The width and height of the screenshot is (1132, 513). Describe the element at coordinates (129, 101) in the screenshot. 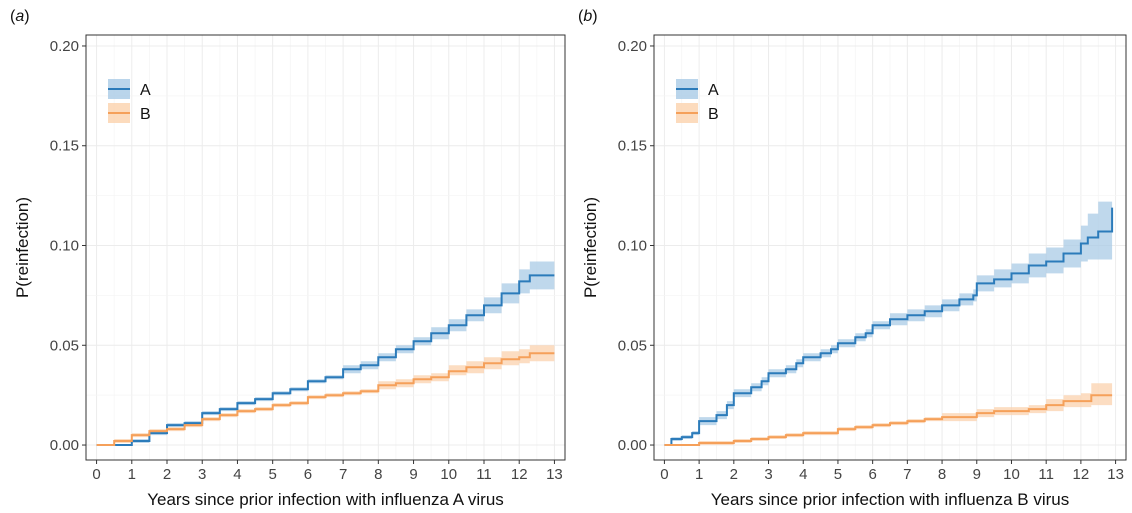

I see `legend-a: AB` at that location.